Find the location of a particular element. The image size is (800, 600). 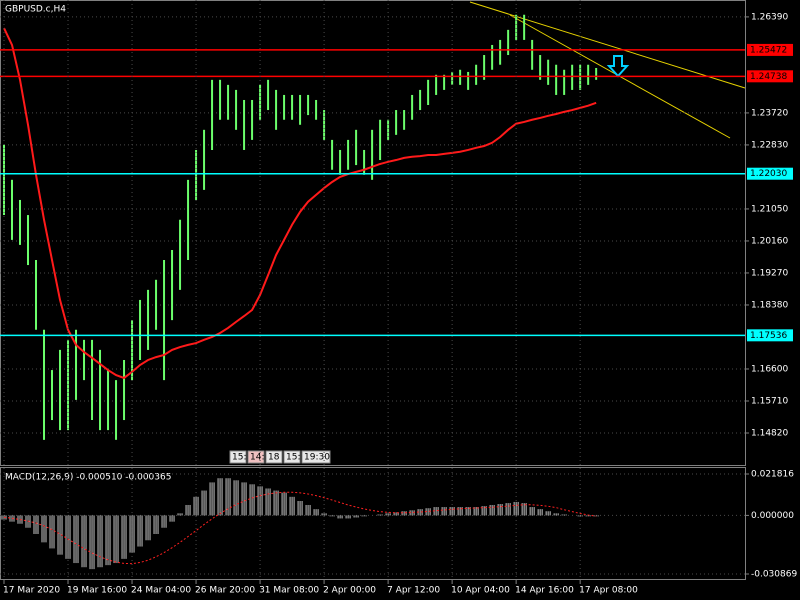

trend-line is located at coordinates (607, 45).